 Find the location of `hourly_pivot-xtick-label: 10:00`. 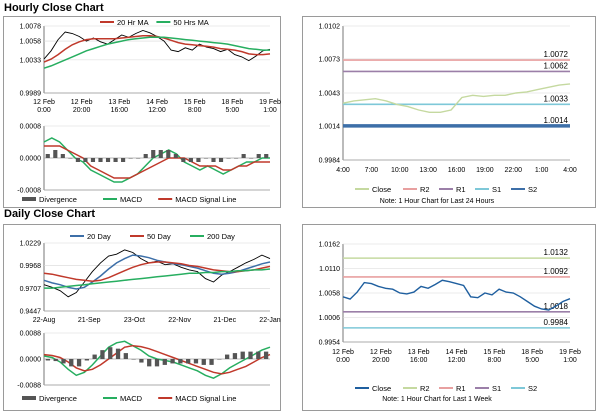

hourly_pivot-xtick-label: 10:00 is located at coordinates (400, 170).